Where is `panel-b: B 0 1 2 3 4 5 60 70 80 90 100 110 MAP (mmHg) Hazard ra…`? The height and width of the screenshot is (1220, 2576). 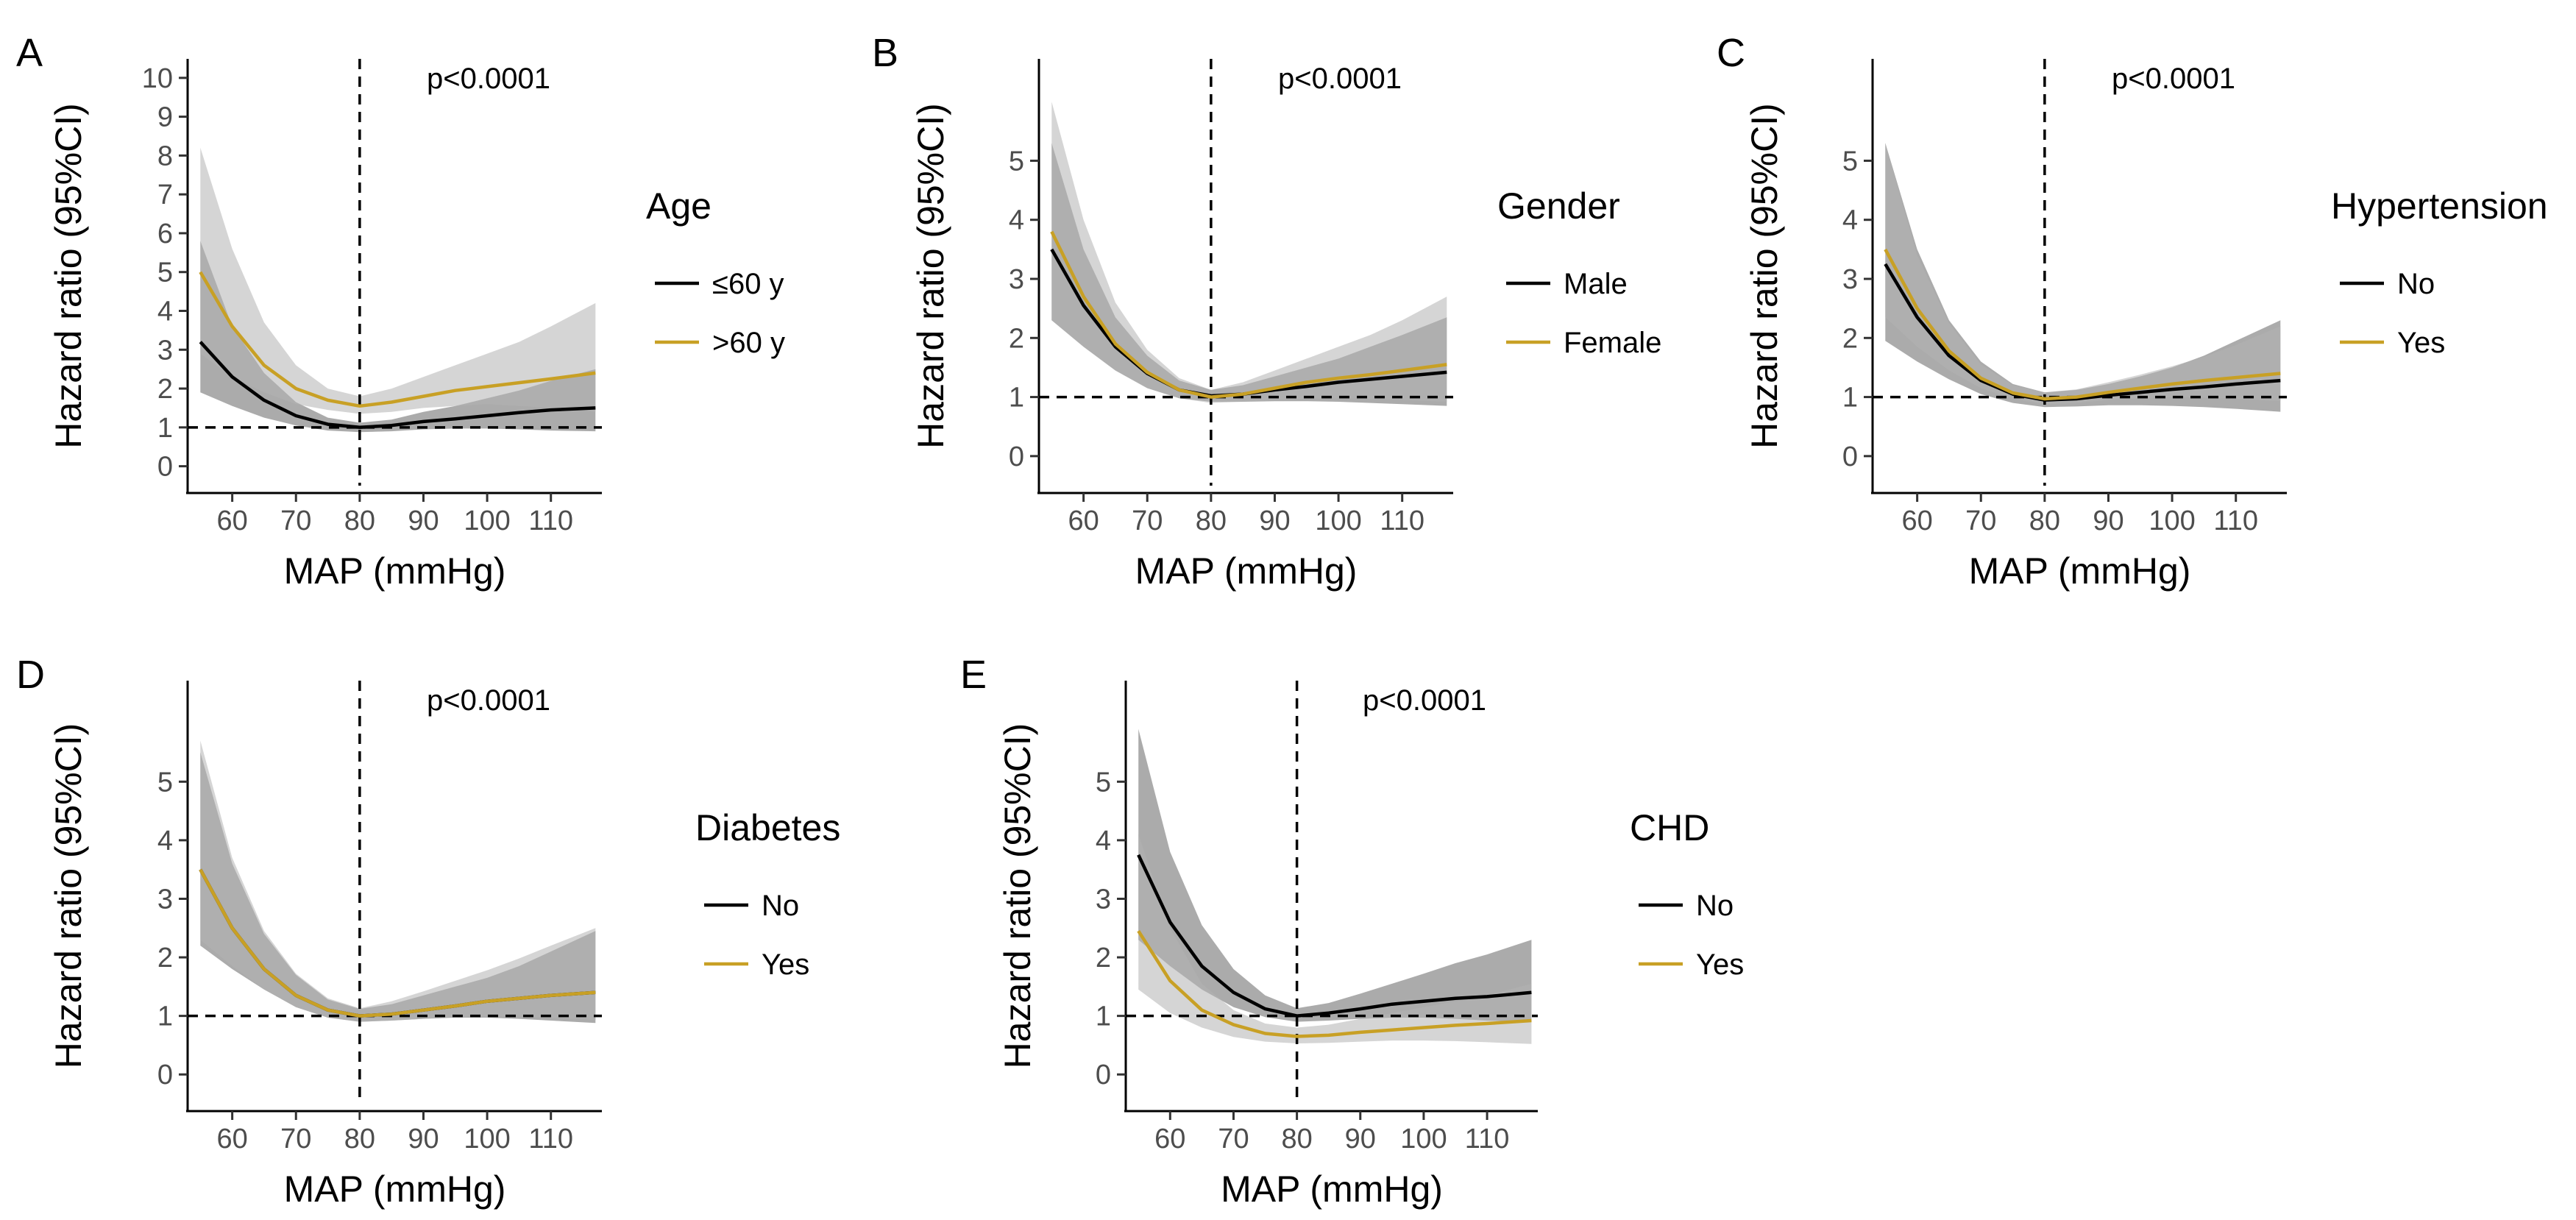
panel-b: B 0 1 2 3 4 5 60 70 80 90 100 110 MAP (mmHg) Hazard ra… is located at coordinates (1266, 311).